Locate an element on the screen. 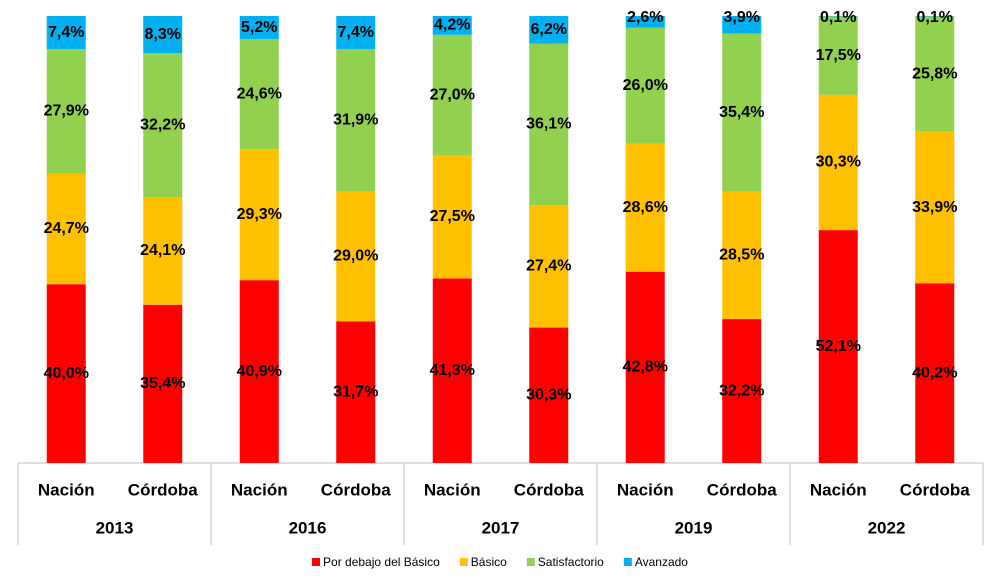 The height and width of the screenshot is (584, 1000). value-label: 27,4% is located at coordinates (548, 266).